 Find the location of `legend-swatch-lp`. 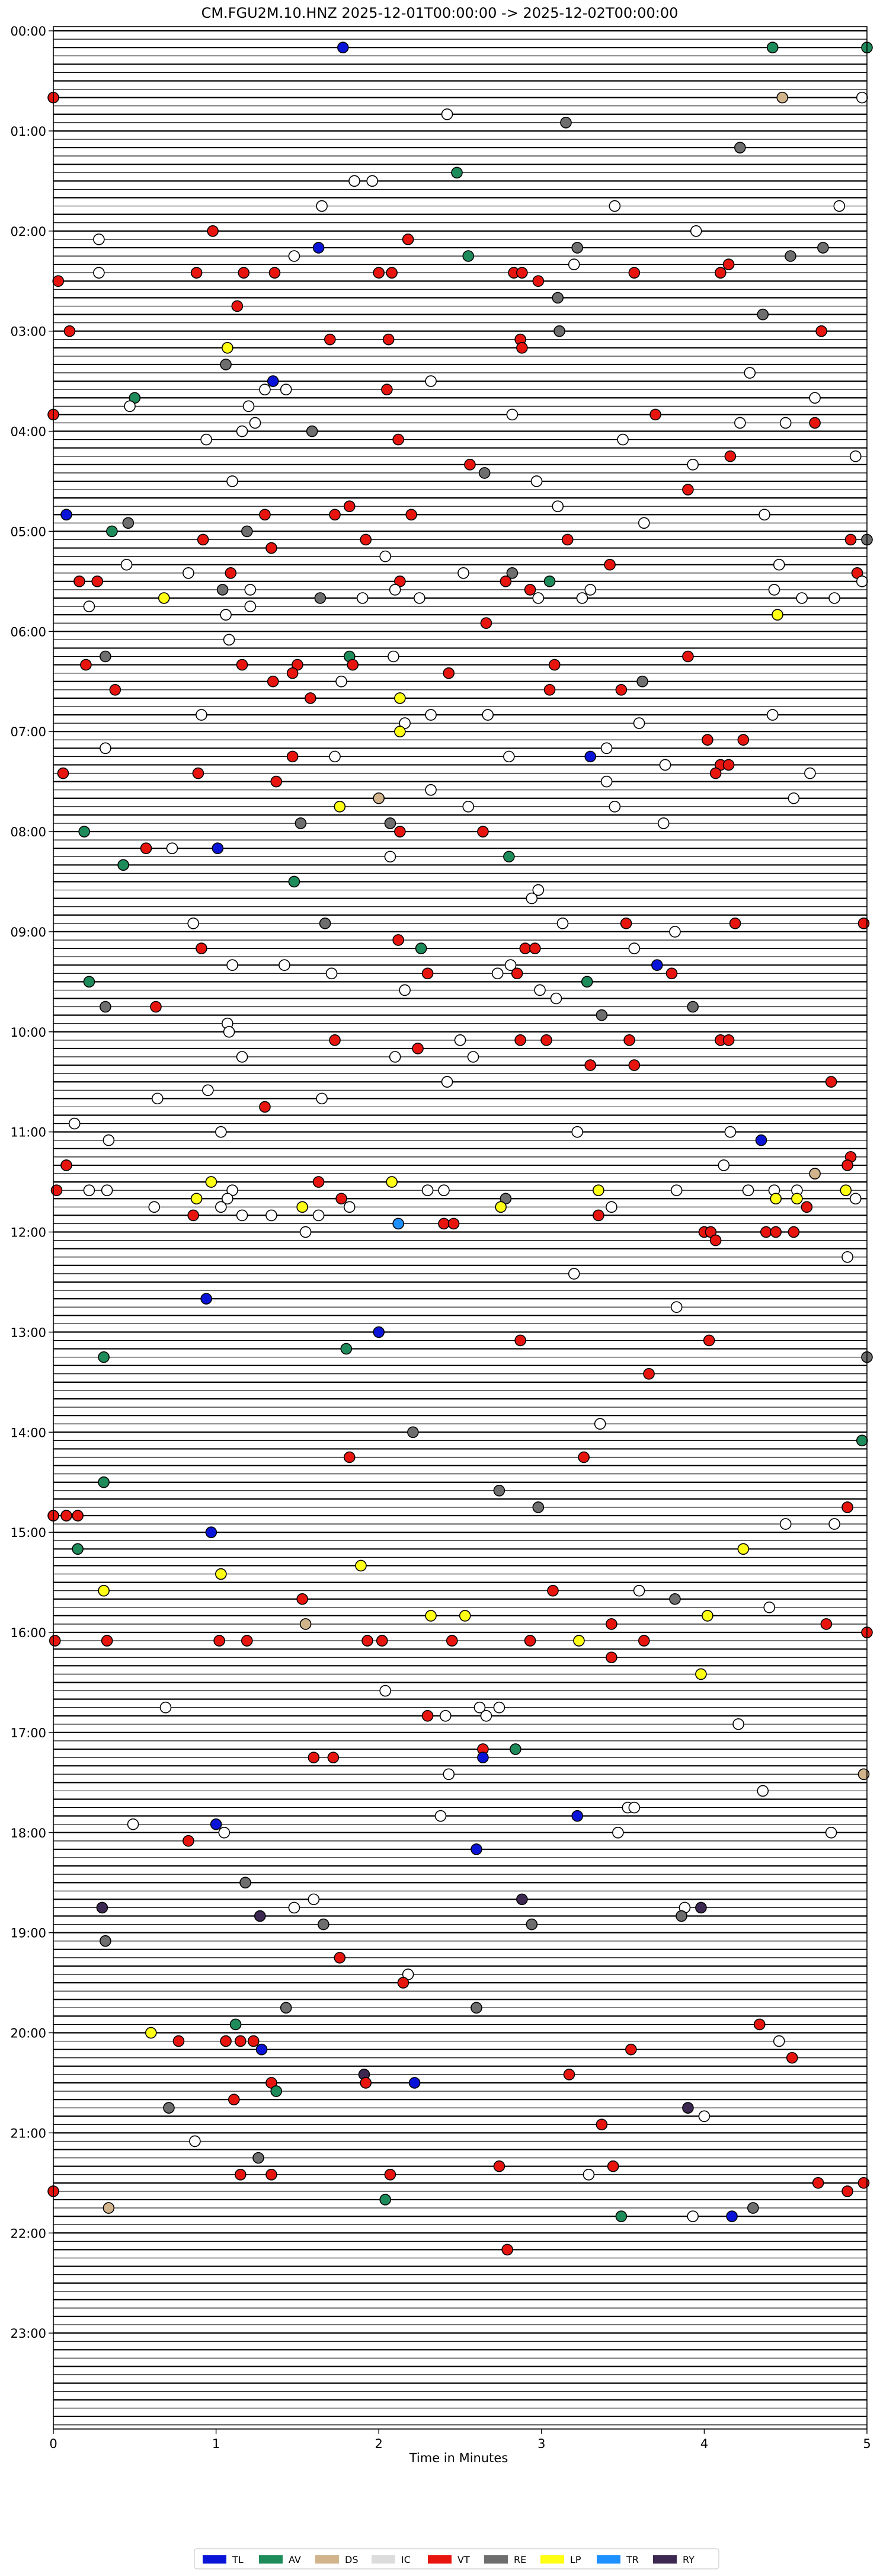

legend-swatch-lp is located at coordinates (552, 2560).